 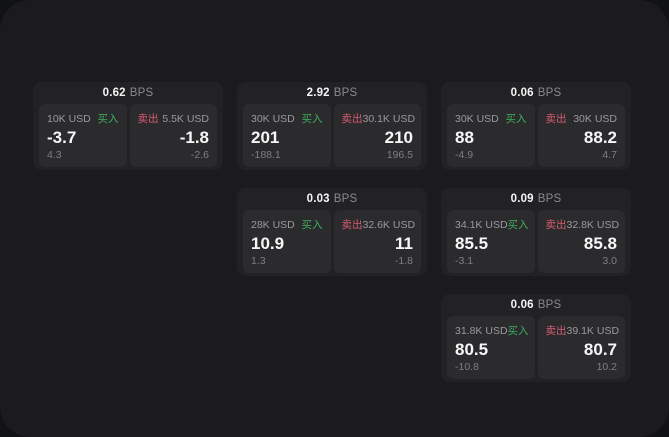 I want to click on buy-tile-top: 34.1K USD 买入, so click(x=492, y=224).